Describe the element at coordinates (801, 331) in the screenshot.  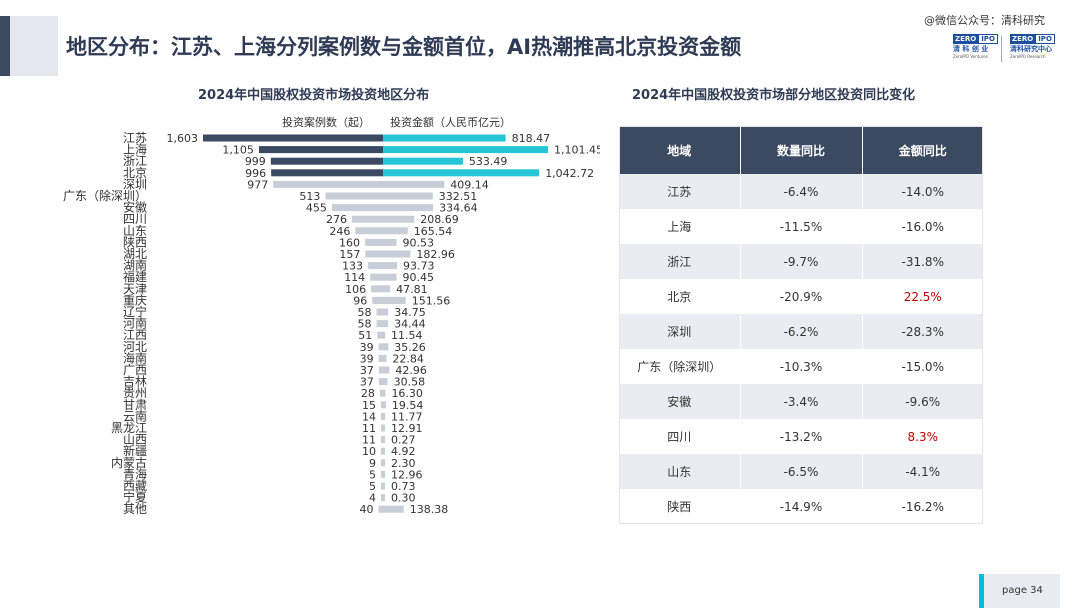
I see `table-row: 深圳 -6.2% -28.3%` at that location.